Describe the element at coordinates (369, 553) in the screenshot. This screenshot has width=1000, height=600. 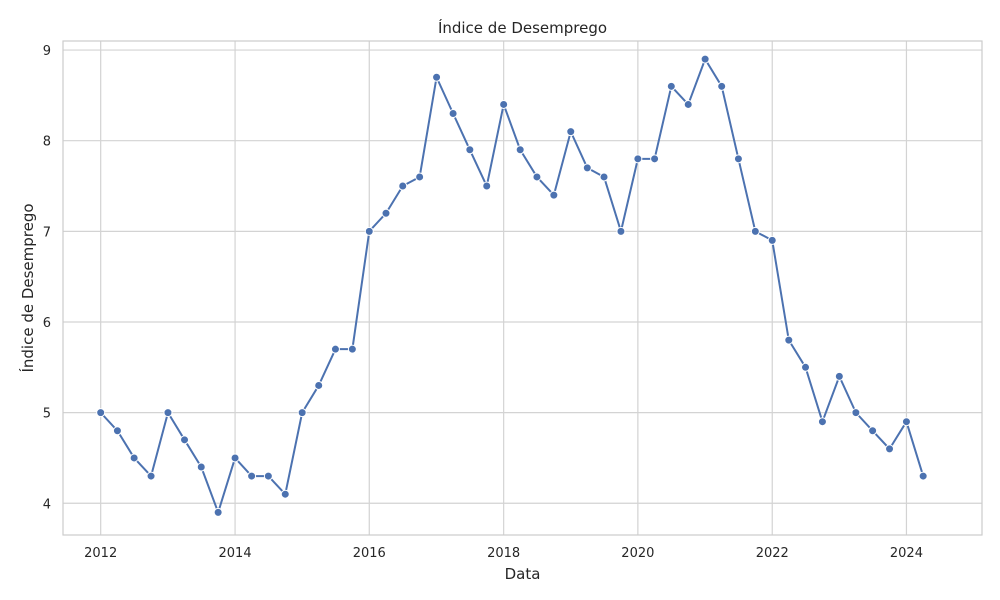
I see `x-tick-label: 2016` at that location.